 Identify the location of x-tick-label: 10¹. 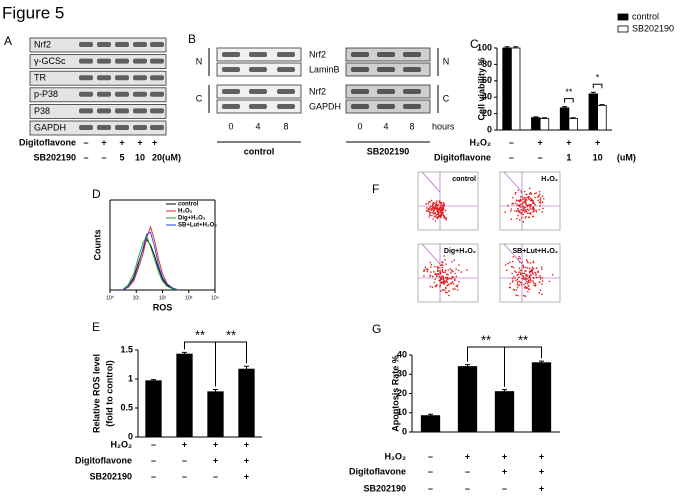
(137, 298).